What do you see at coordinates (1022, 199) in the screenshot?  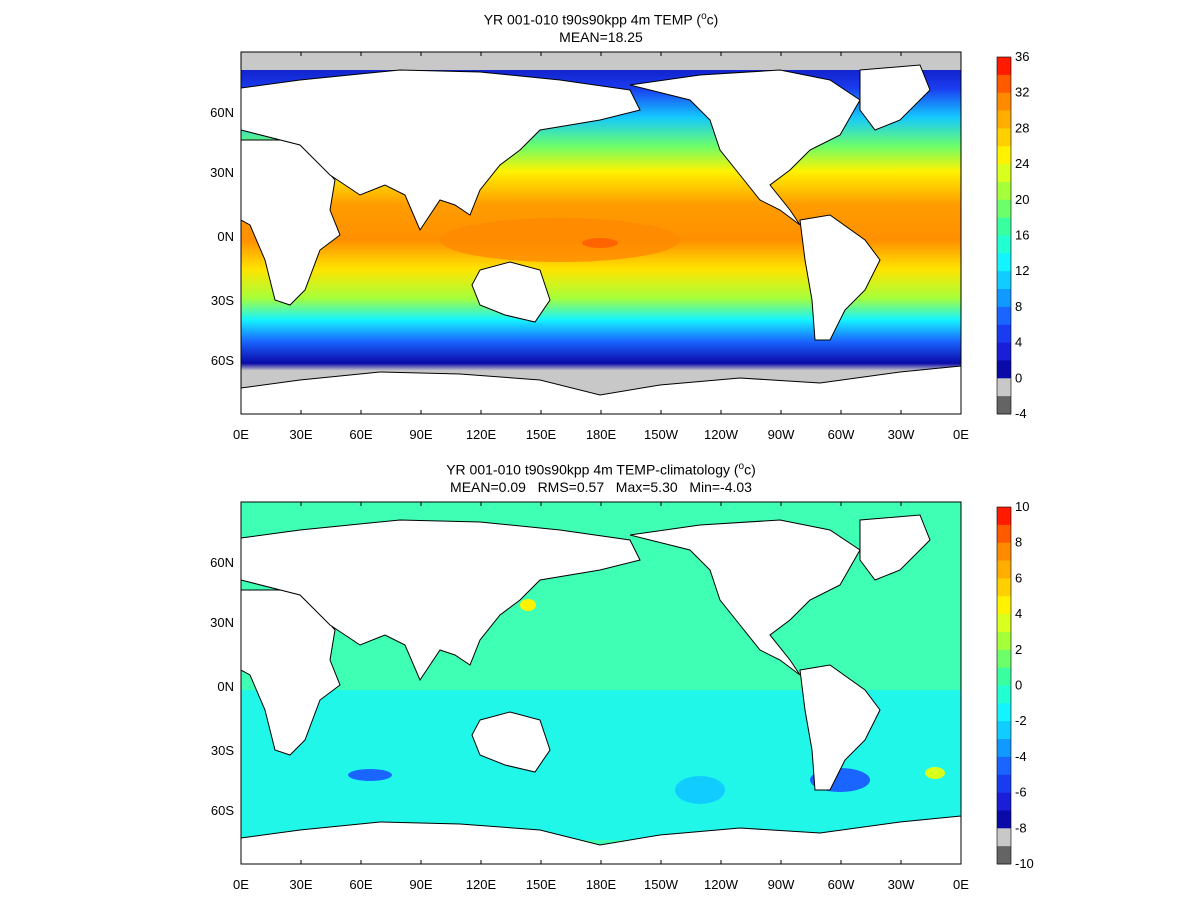 I see `top-colorbar-label: 20` at bounding box center [1022, 199].